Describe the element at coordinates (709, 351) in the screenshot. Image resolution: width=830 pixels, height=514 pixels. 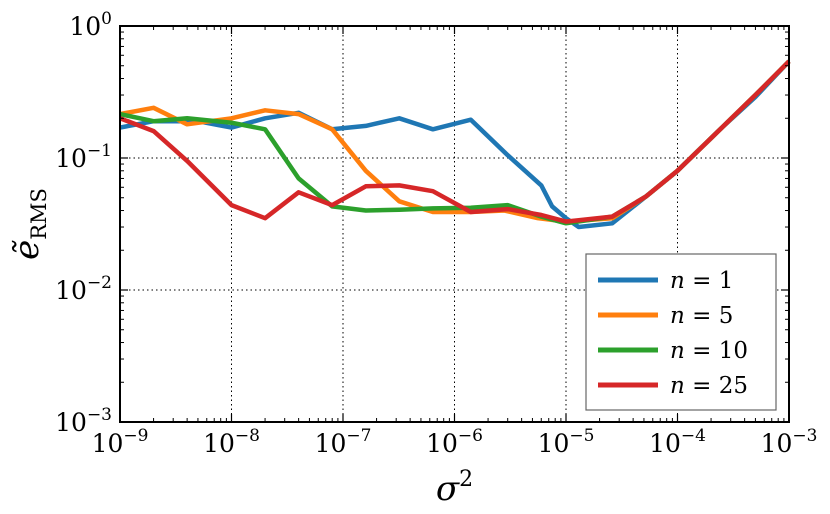
I see `legend-label: n = 10` at that location.